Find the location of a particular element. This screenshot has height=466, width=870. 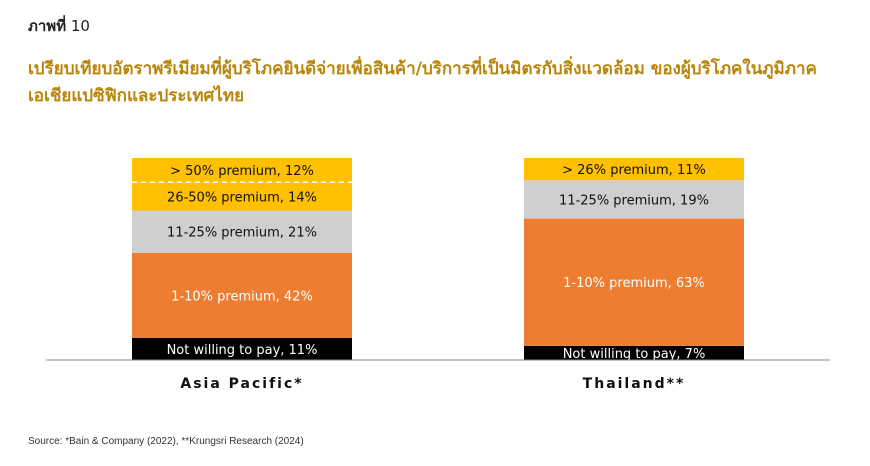

segment-label-0-3: 26-50% premium, 14% is located at coordinates (242, 197).